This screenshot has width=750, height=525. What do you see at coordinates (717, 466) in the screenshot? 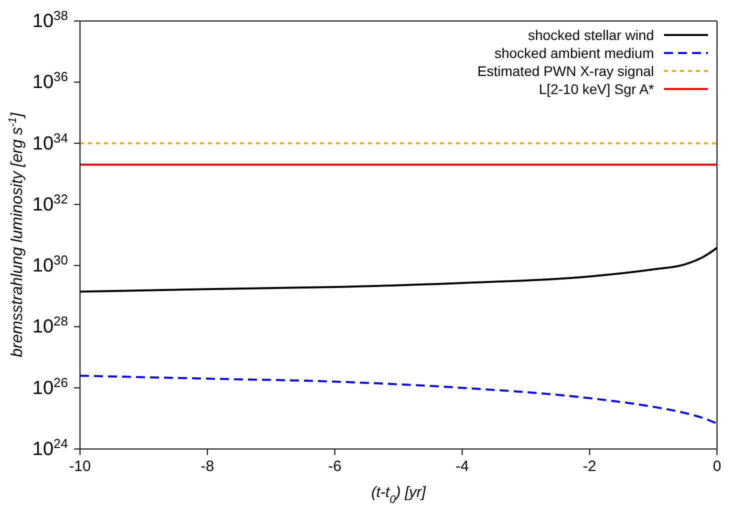
I see `x-tick-label: 0` at bounding box center [717, 466].